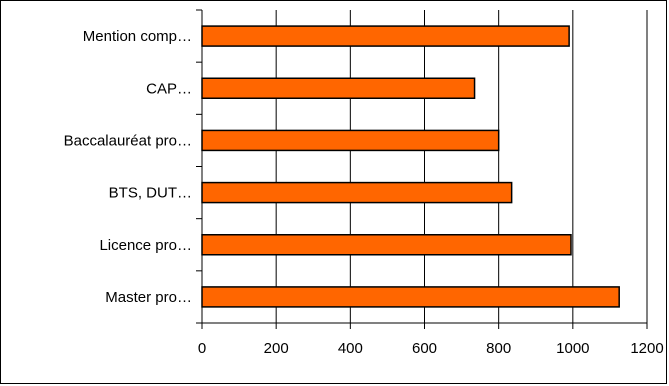 This screenshot has height=386, width=669. What do you see at coordinates (350, 348) in the screenshot?
I see `x-tick-label: 400` at bounding box center [350, 348].